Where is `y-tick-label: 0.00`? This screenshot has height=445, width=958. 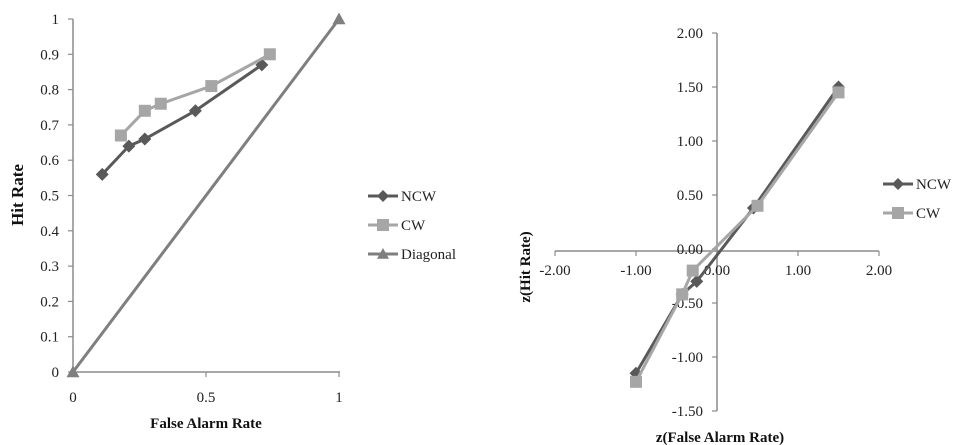
y-tick-label: 0.00 is located at coordinates (690, 250).